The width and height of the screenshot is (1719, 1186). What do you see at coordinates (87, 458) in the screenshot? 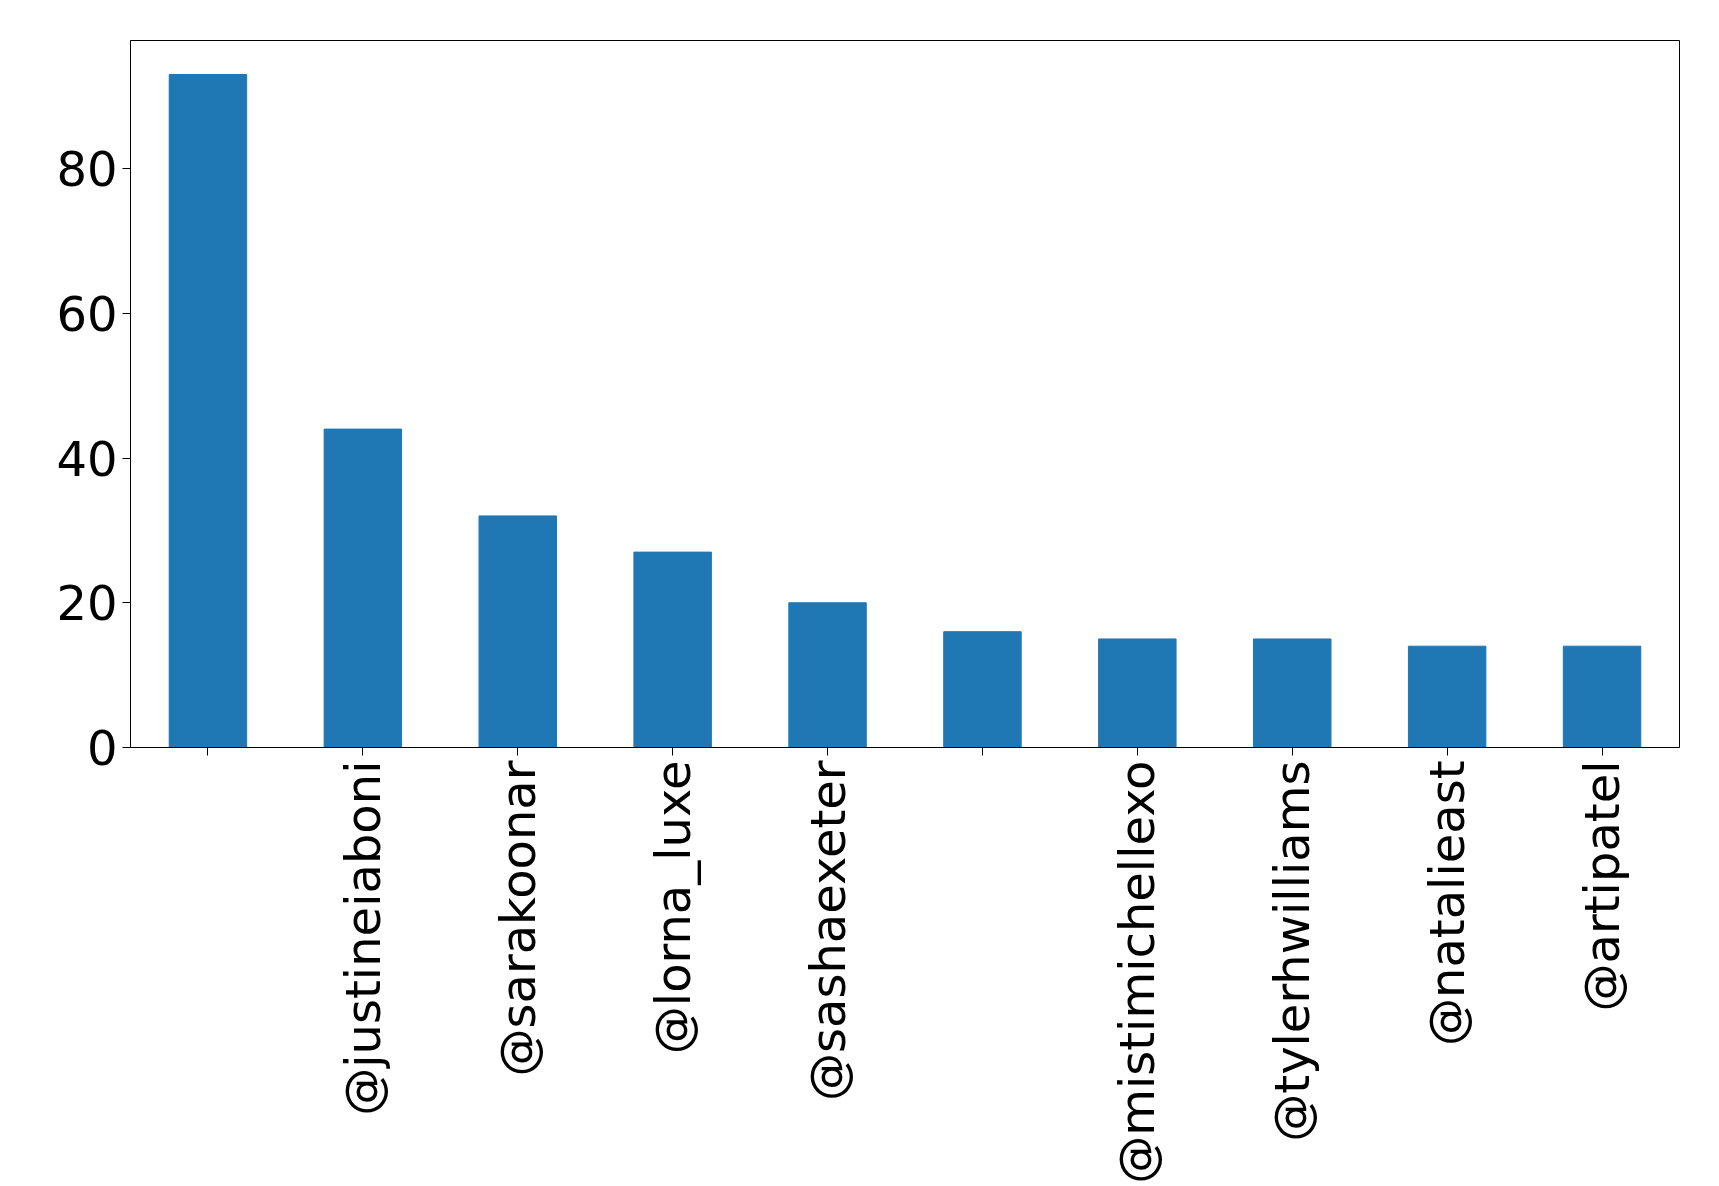
I see `y-tick-label: 40` at bounding box center [87, 458].